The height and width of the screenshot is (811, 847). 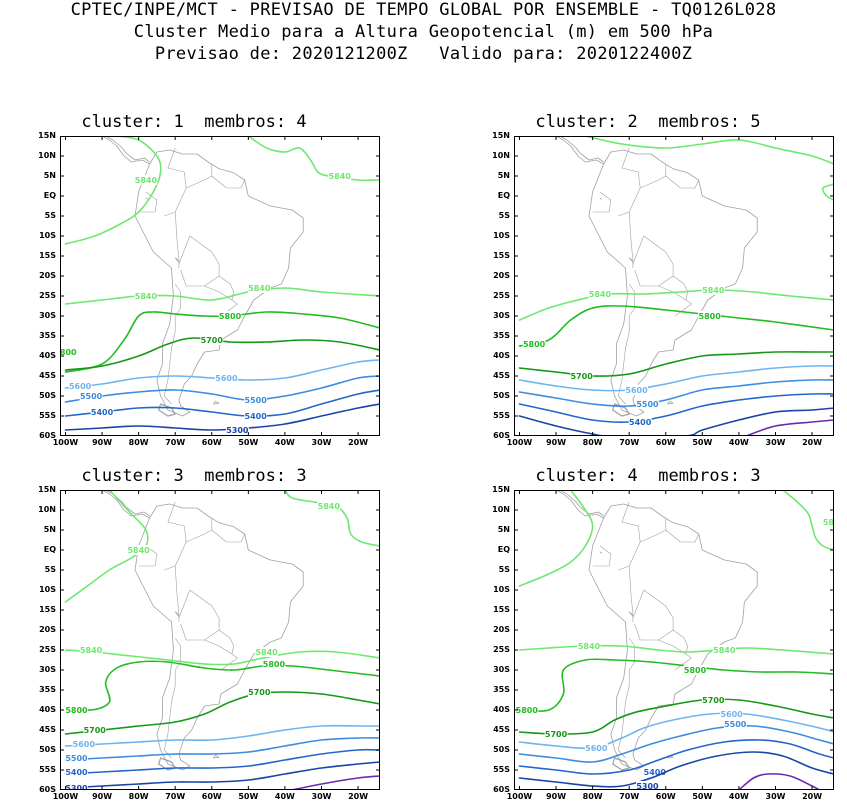 What do you see at coordinates (65, 796) in the screenshot?
I see `lon-label: 100W` at bounding box center [65, 796].